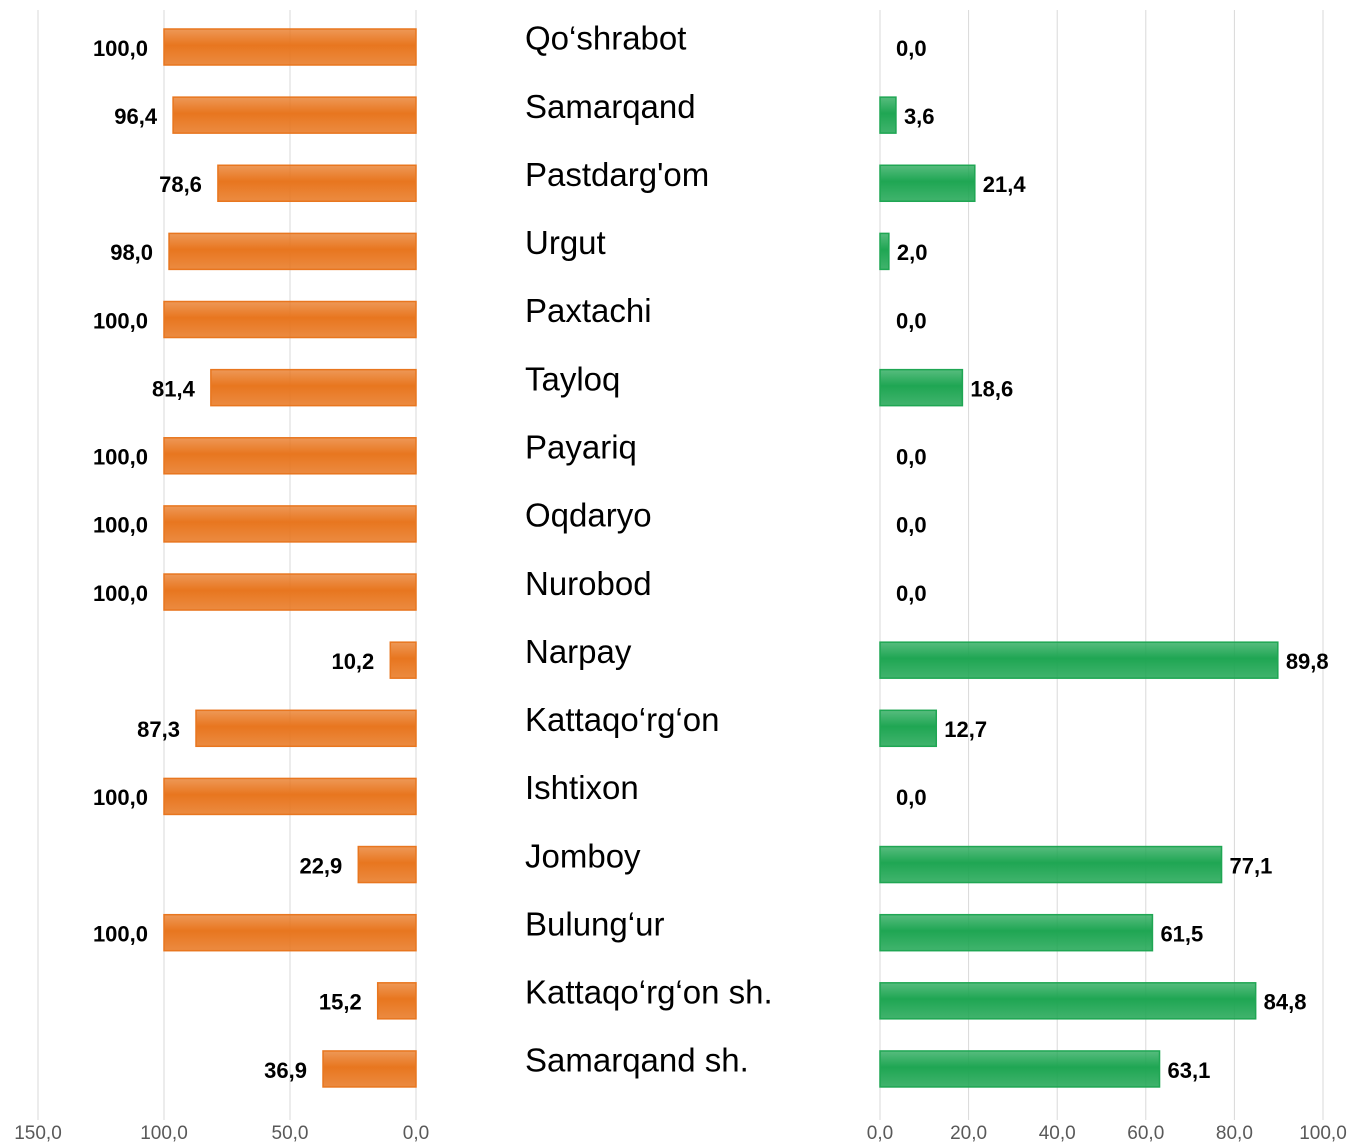  What do you see at coordinates (320, 865) in the screenshot?
I see `value-label: 22,9` at bounding box center [320, 865].